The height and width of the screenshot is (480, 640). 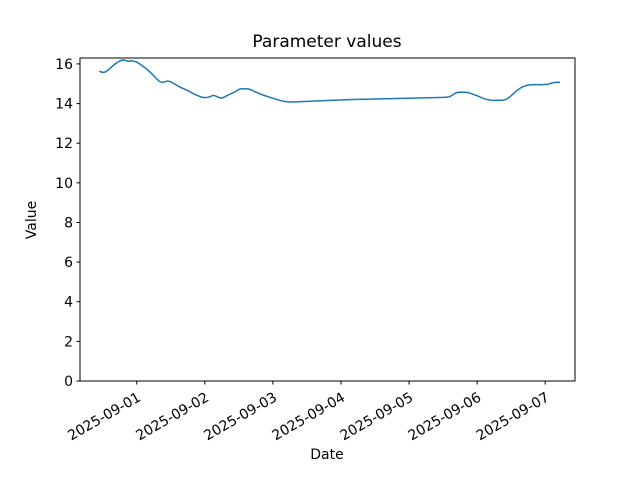 I want to click on y-tick-label: 8, so click(x=68, y=223).